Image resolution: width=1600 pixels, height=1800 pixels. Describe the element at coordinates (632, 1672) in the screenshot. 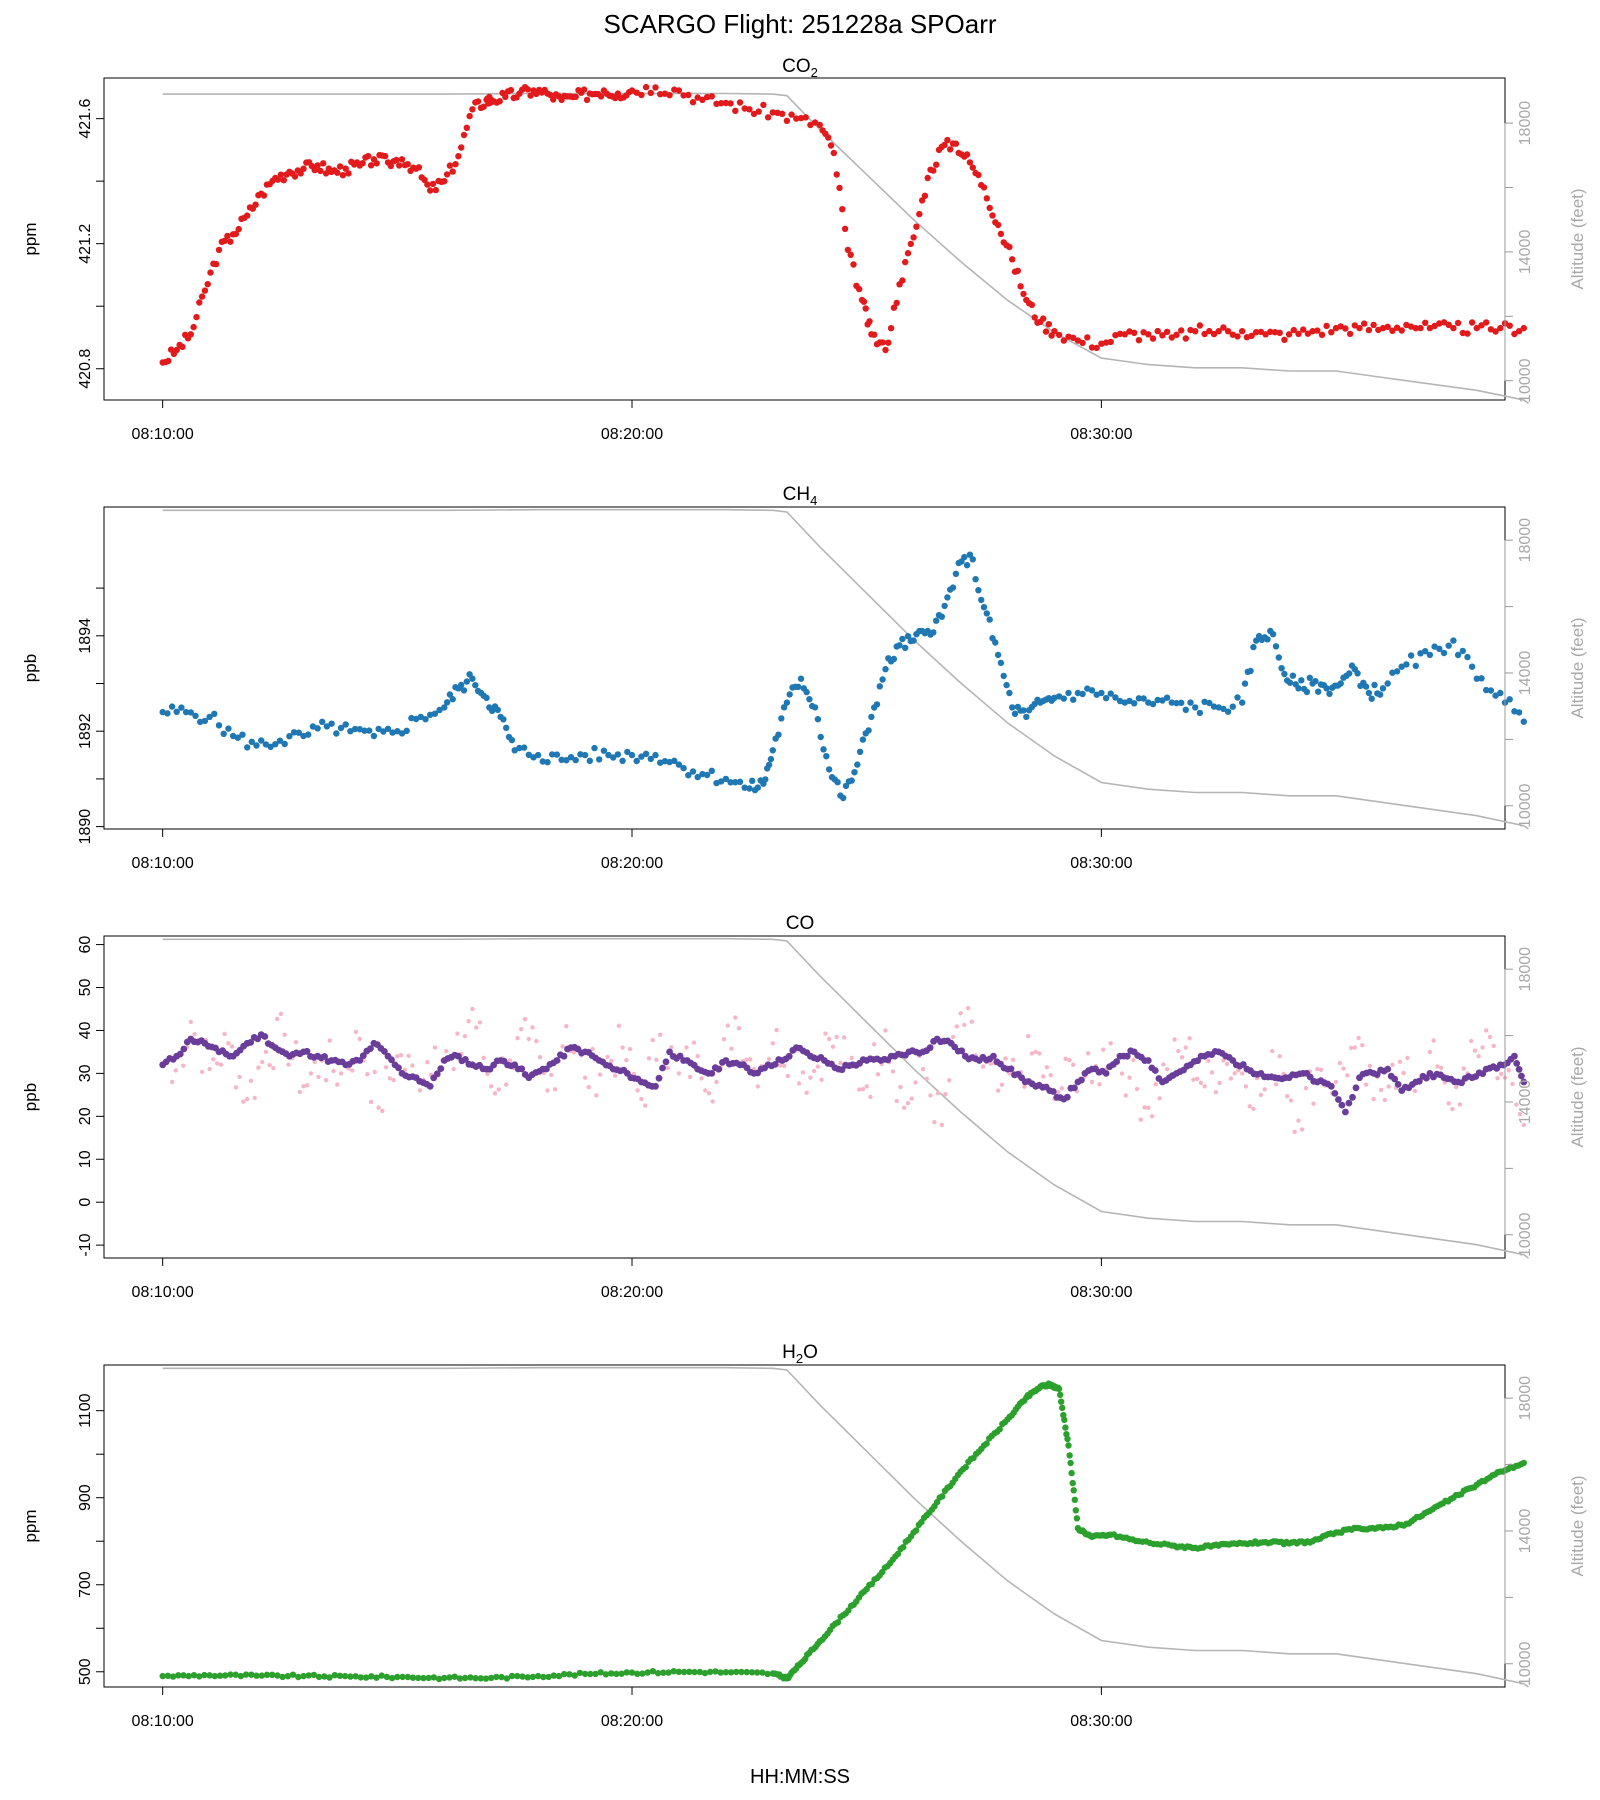

I see `h2o-point` at that location.